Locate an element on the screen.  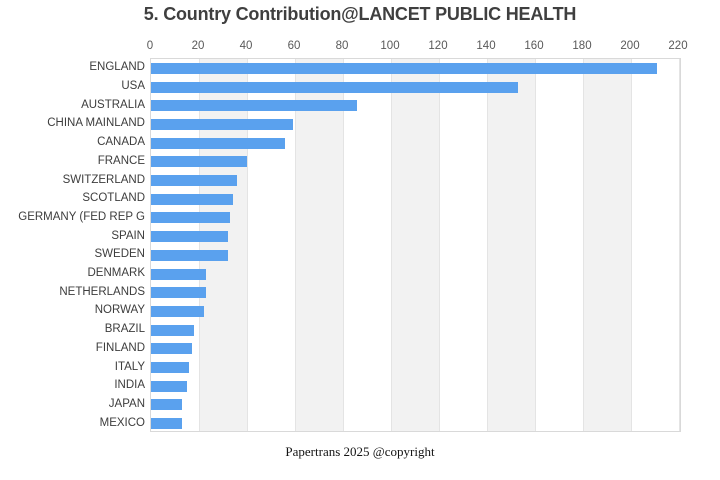
category-label: AUSTRALIA is located at coordinates (113, 104).